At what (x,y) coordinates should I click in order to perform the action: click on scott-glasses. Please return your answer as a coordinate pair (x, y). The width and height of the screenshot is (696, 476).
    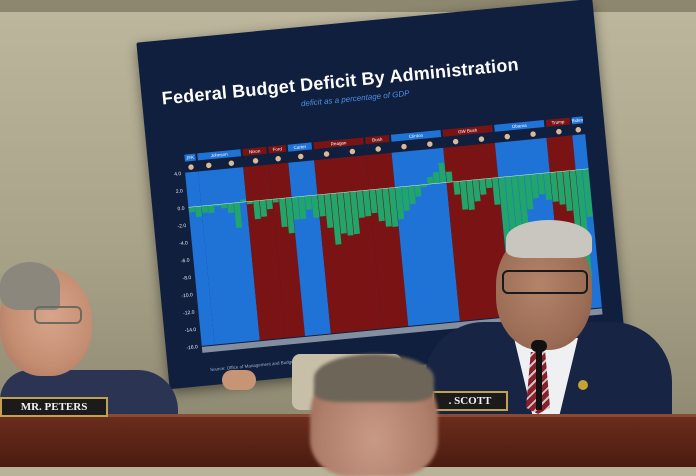
    Looking at the image, I should click on (545, 282).